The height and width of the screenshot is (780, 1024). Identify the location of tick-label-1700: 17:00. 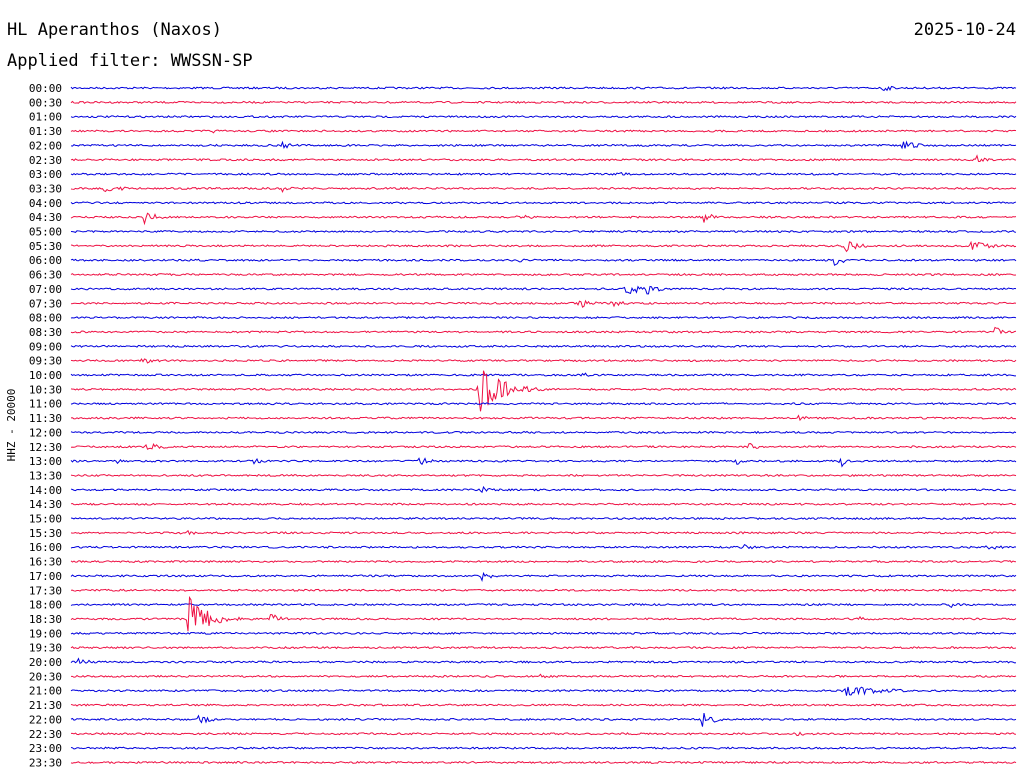
(45, 576).